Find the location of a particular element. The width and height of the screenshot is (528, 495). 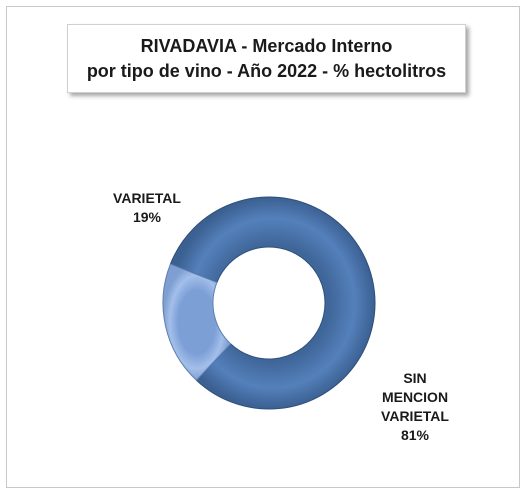

label-sin-name-1: SIN is located at coordinates (415, 378).